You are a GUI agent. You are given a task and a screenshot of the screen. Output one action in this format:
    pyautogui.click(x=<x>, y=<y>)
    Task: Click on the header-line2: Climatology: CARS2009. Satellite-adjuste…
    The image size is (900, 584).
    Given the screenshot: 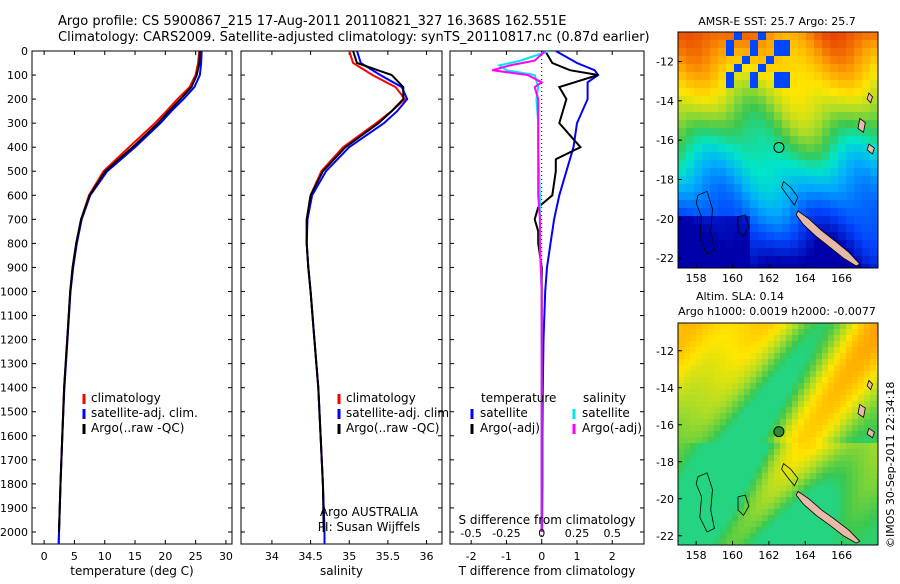 What is the action you would take?
    pyautogui.click(x=354, y=37)
    